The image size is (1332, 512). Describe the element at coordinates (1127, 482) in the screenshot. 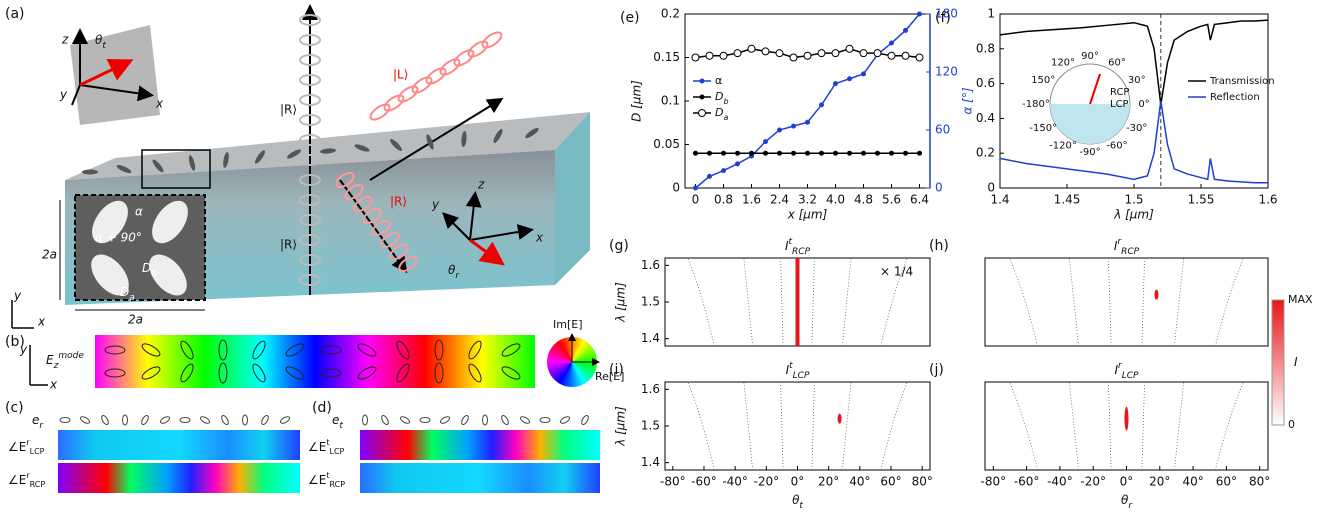

I see `x-tick-label: 0°` at that location.